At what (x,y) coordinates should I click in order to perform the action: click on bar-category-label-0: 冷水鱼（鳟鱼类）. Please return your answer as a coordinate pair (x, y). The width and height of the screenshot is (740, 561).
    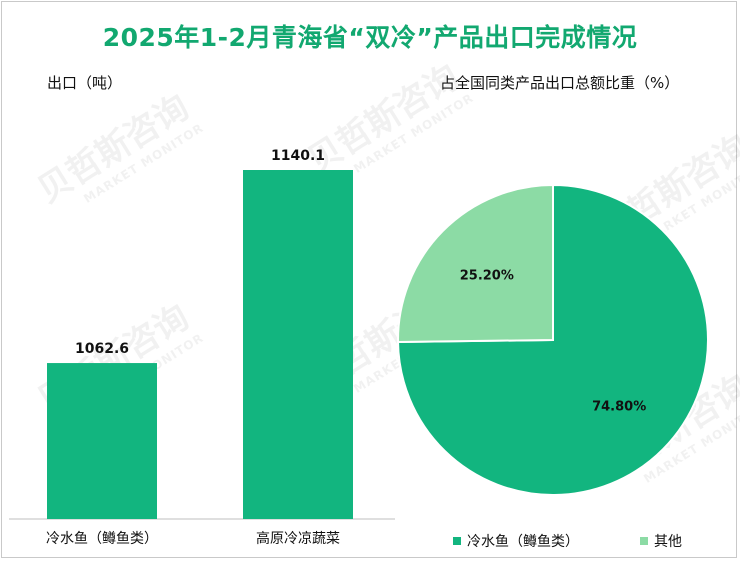
    Looking at the image, I should click on (102, 538).